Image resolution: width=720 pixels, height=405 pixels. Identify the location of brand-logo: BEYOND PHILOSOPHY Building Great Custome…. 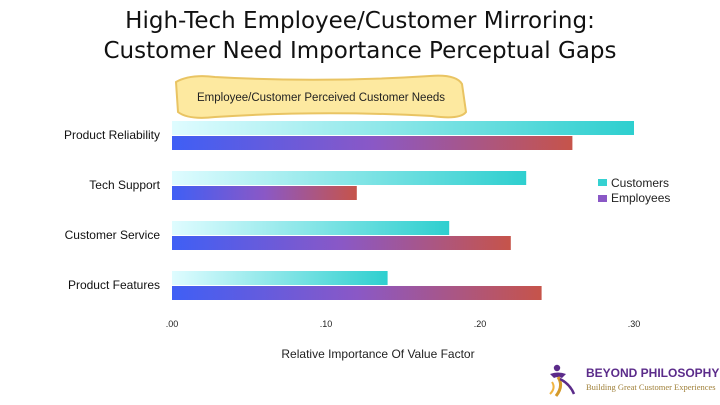
(631, 380).